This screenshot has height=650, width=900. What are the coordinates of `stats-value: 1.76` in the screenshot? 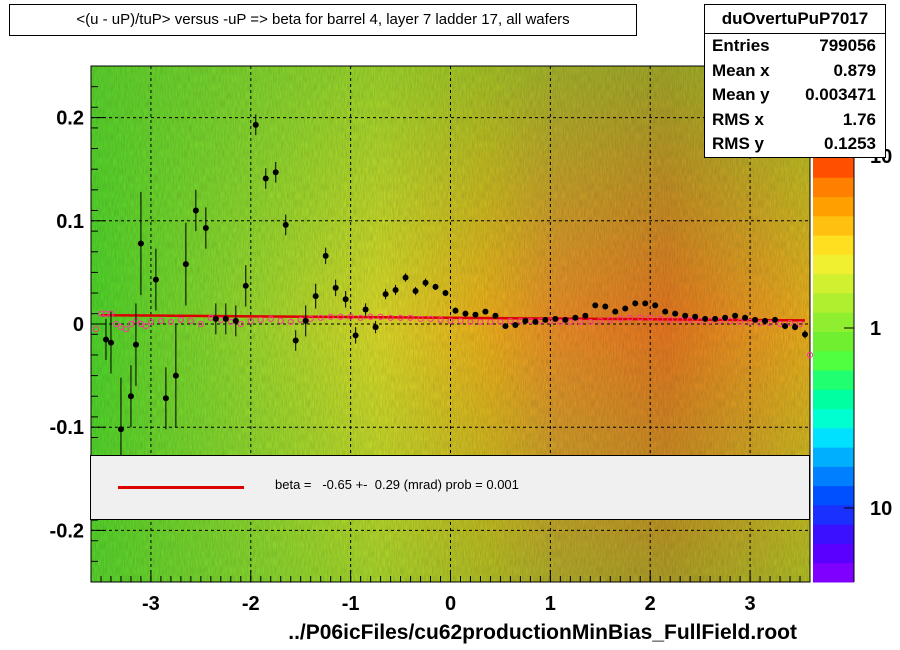 It's located at (859, 119).